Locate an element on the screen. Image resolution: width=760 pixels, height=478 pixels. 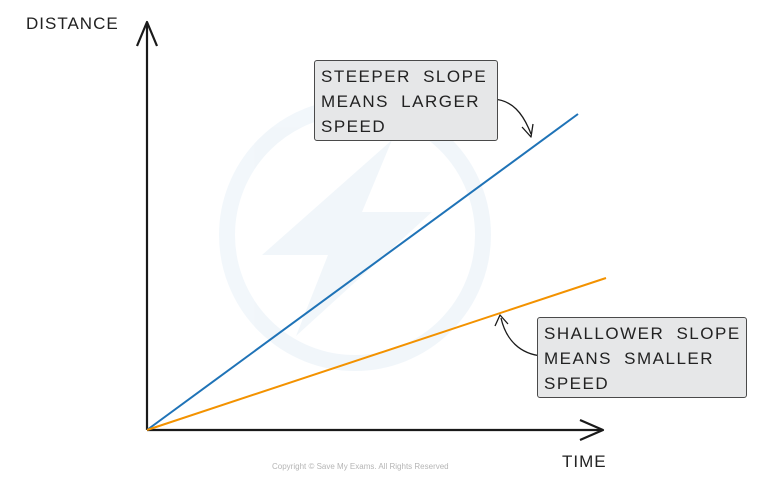
shallower-callout-line: SHALLOWER SLOPE is located at coordinates (642, 333).